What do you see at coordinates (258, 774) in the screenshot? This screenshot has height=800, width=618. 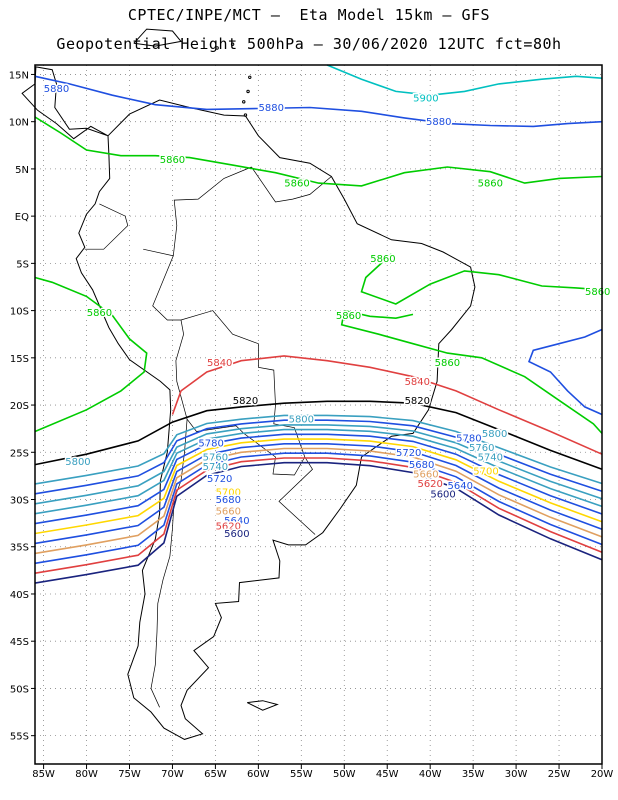 I see `x-tick-label: 60W` at bounding box center [258, 774].